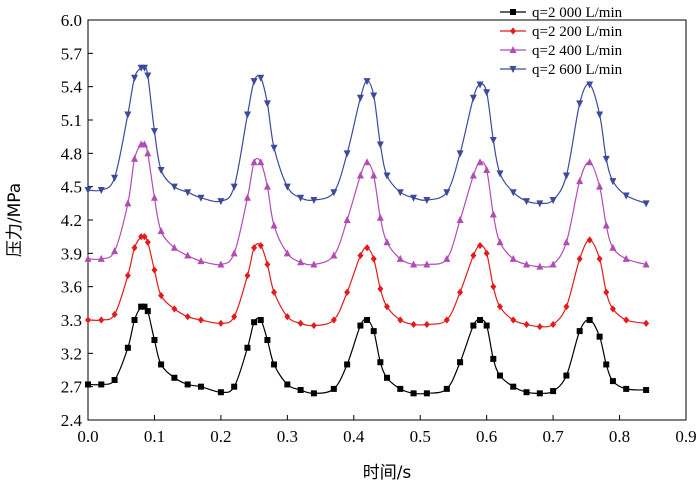 This screenshot has height=487, width=700. What do you see at coordinates (72, 53) in the screenshot?
I see `y-tick-label: 5.7` at bounding box center [72, 53].